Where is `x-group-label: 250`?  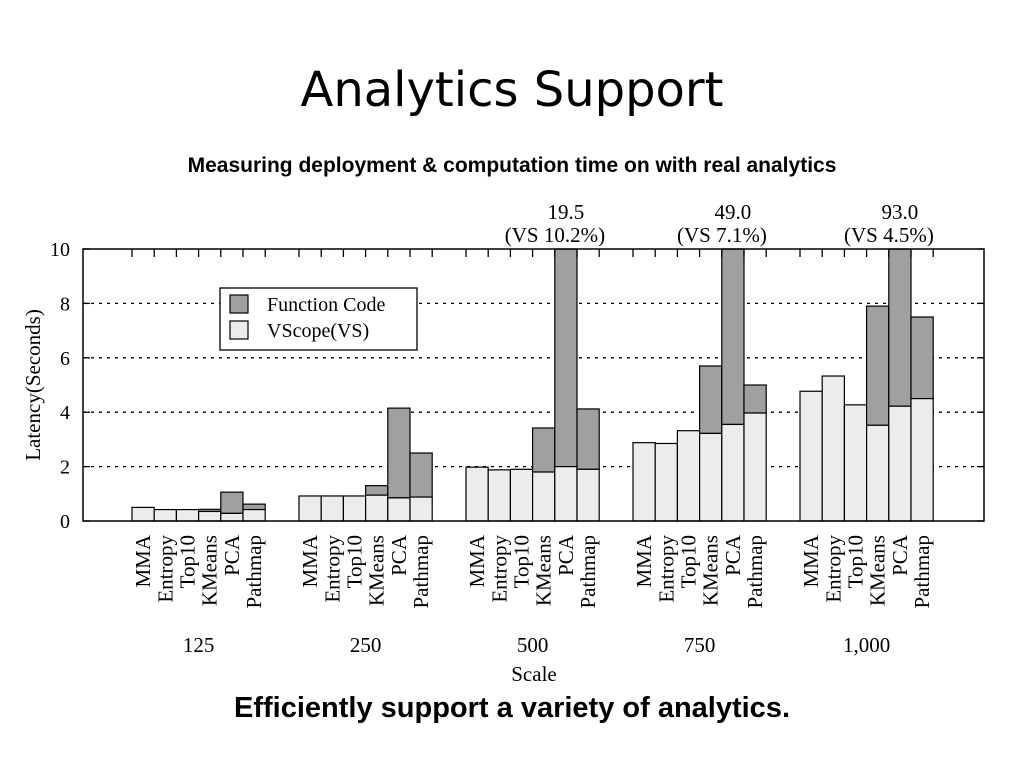
x-group-label: 250 is located at coordinates (366, 645).